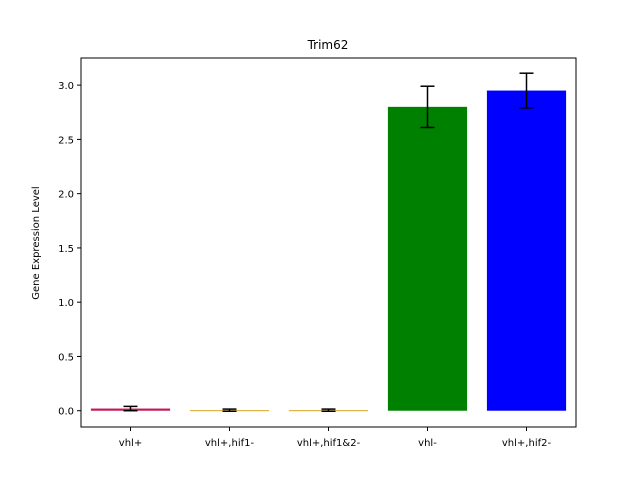 This screenshot has width=640, height=480. Describe the element at coordinates (36, 242) in the screenshot. I see `y-axis-label: Gene Expression Level` at that location.